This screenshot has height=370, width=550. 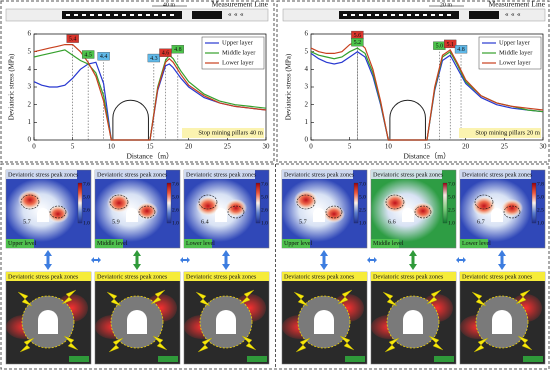 I want to click on peak-label: 4.3, so click(x=154, y=59).